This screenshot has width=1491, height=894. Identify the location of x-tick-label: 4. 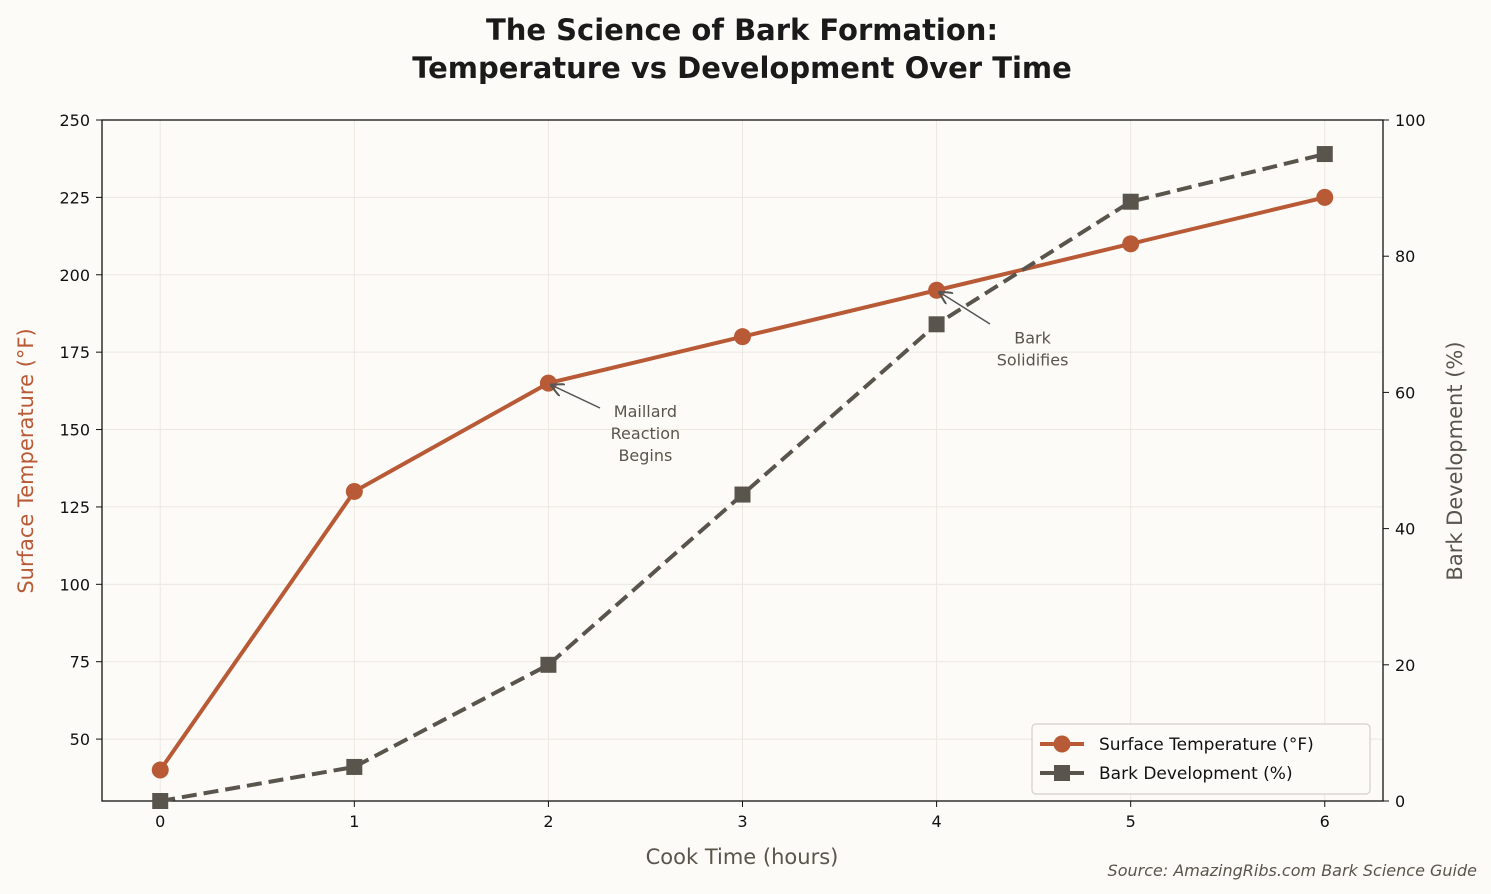
(936, 821).